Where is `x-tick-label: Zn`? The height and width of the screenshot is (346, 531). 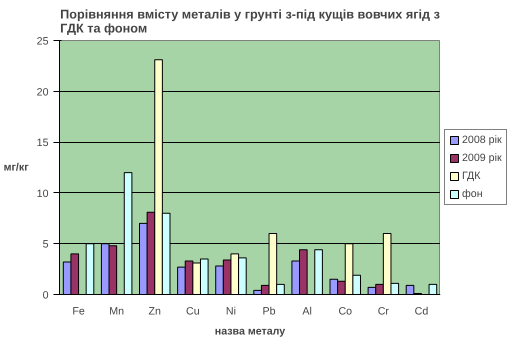 x-tick-label: Zn is located at coordinates (155, 312).